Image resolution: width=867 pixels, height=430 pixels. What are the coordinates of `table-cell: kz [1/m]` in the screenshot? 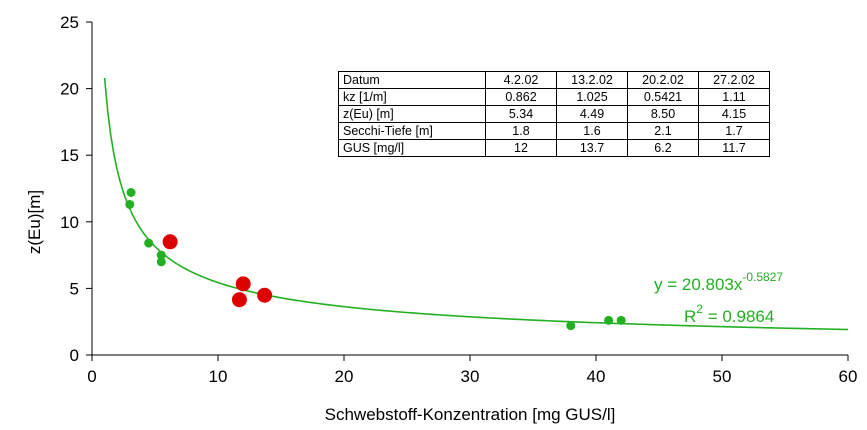 It's located at (412, 97).